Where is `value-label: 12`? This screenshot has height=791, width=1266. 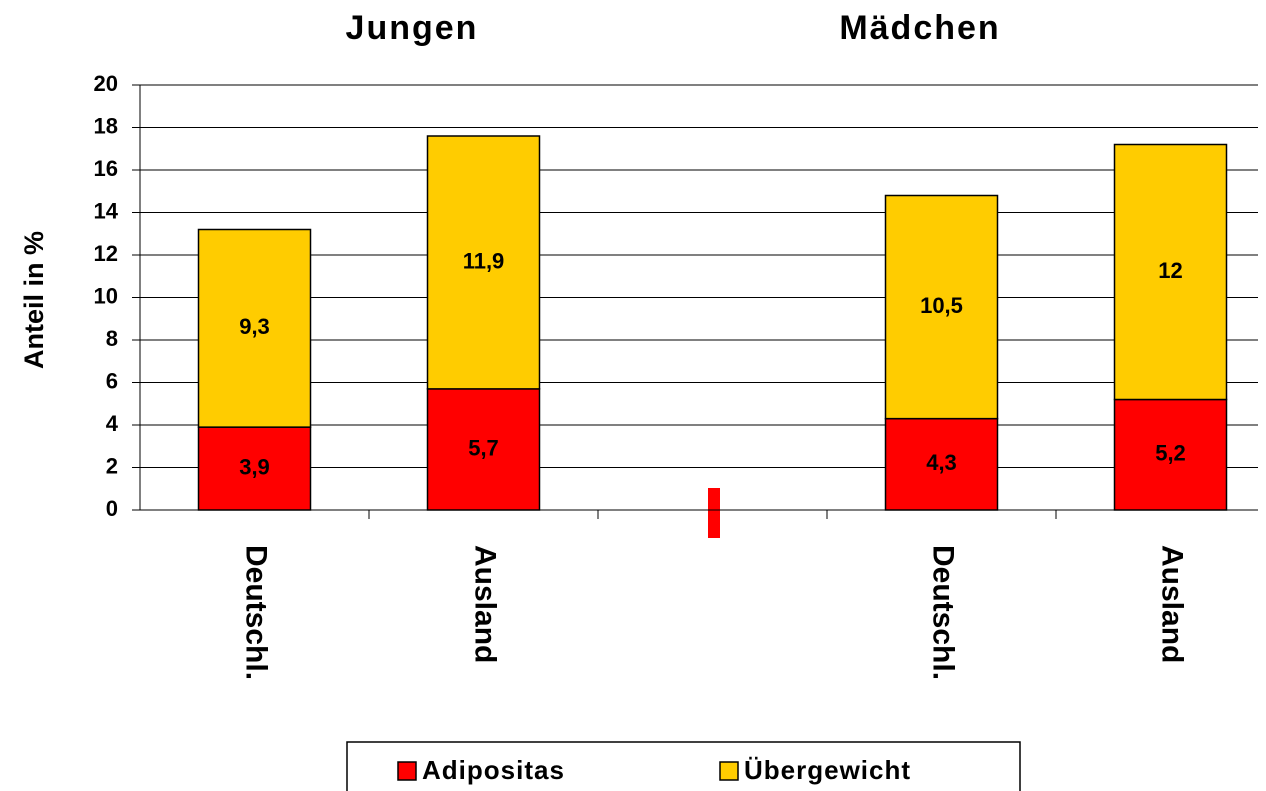
value-label: 12 is located at coordinates (1170, 270).